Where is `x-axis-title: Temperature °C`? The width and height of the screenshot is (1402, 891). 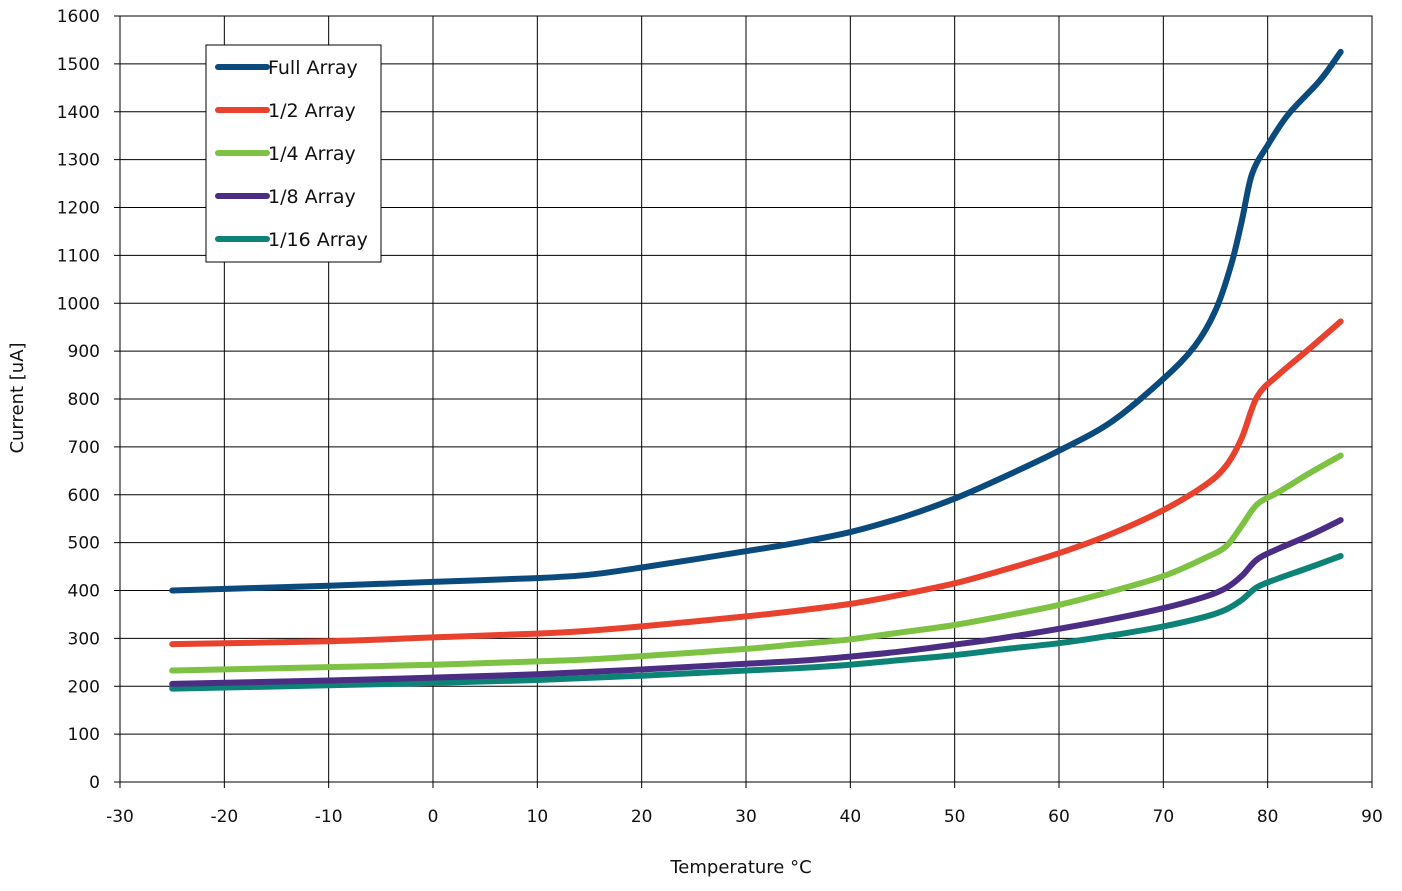
x-axis-title: Temperature °C is located at coordinates (740, 867).